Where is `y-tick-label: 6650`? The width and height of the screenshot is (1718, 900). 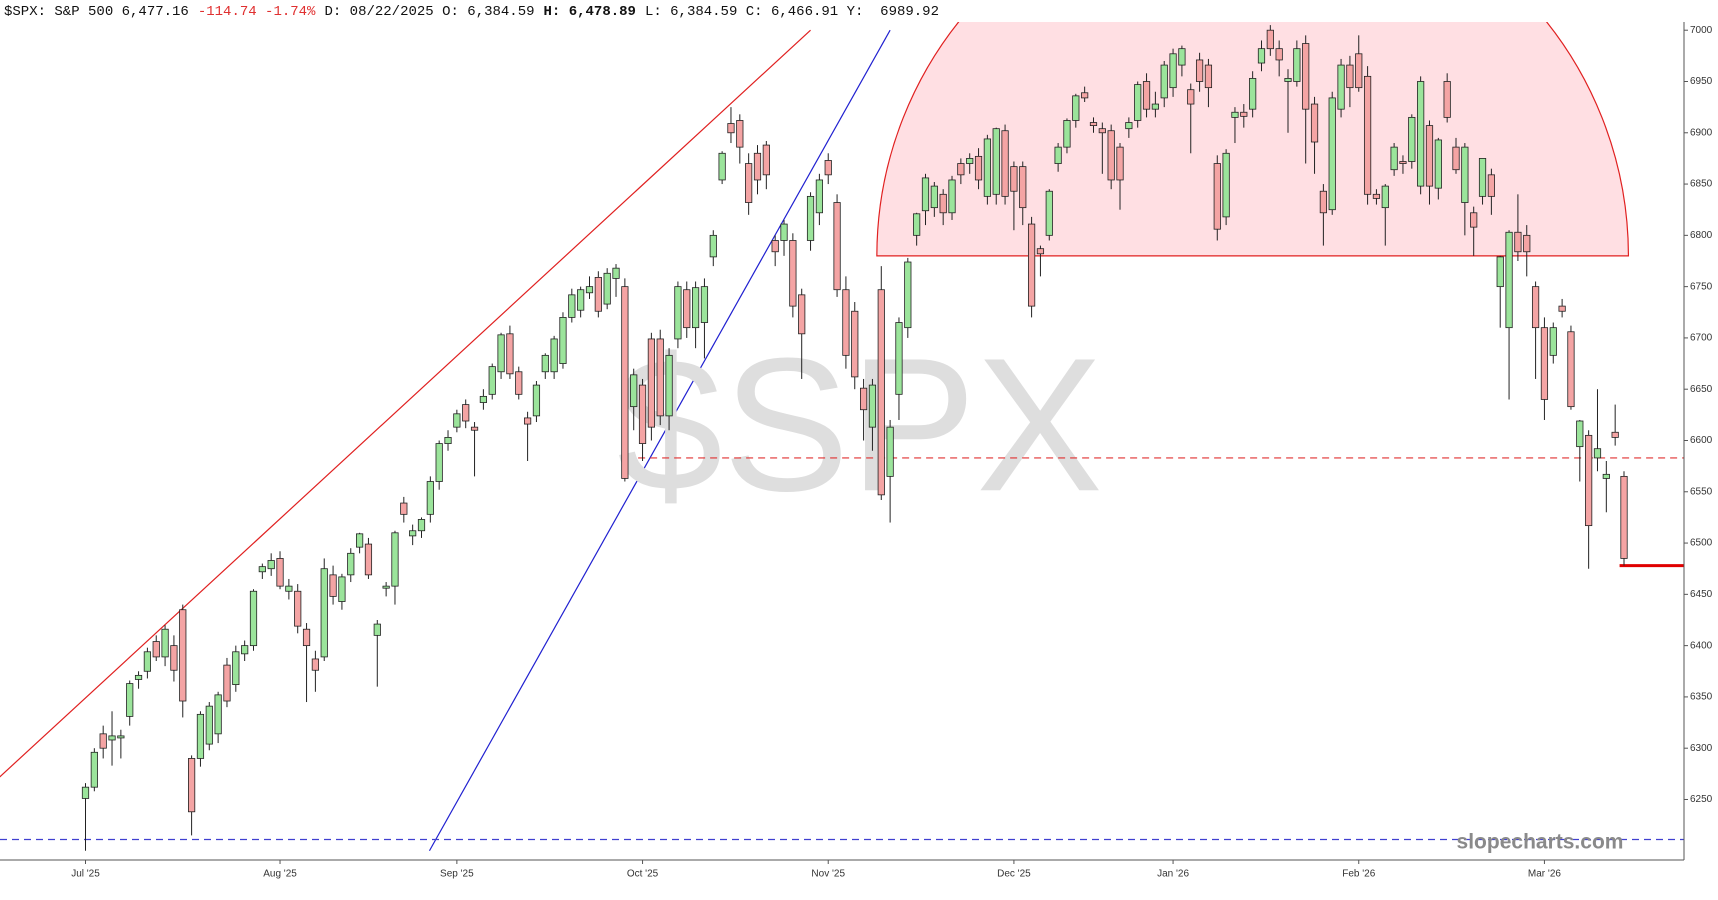 y-tick-label: 6650 is located at coordinates (1701, 389).